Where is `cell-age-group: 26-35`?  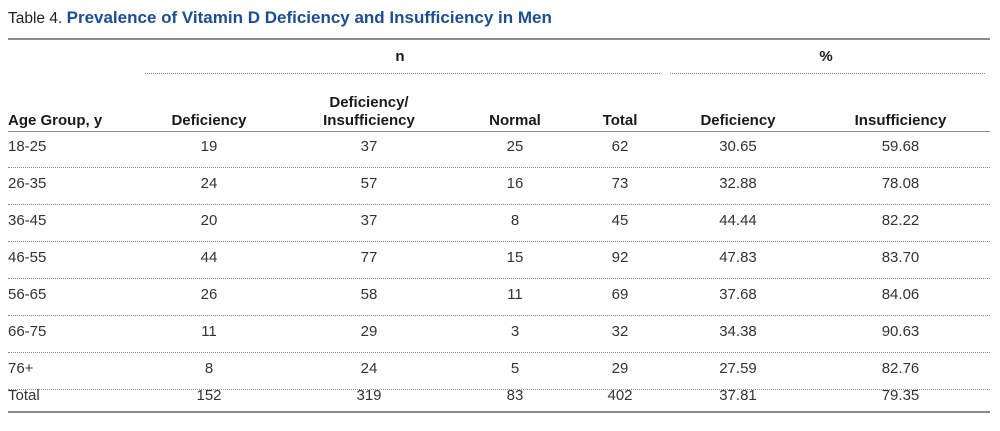
cell-age-group: 26-35 is located at coordinates (27, 183).